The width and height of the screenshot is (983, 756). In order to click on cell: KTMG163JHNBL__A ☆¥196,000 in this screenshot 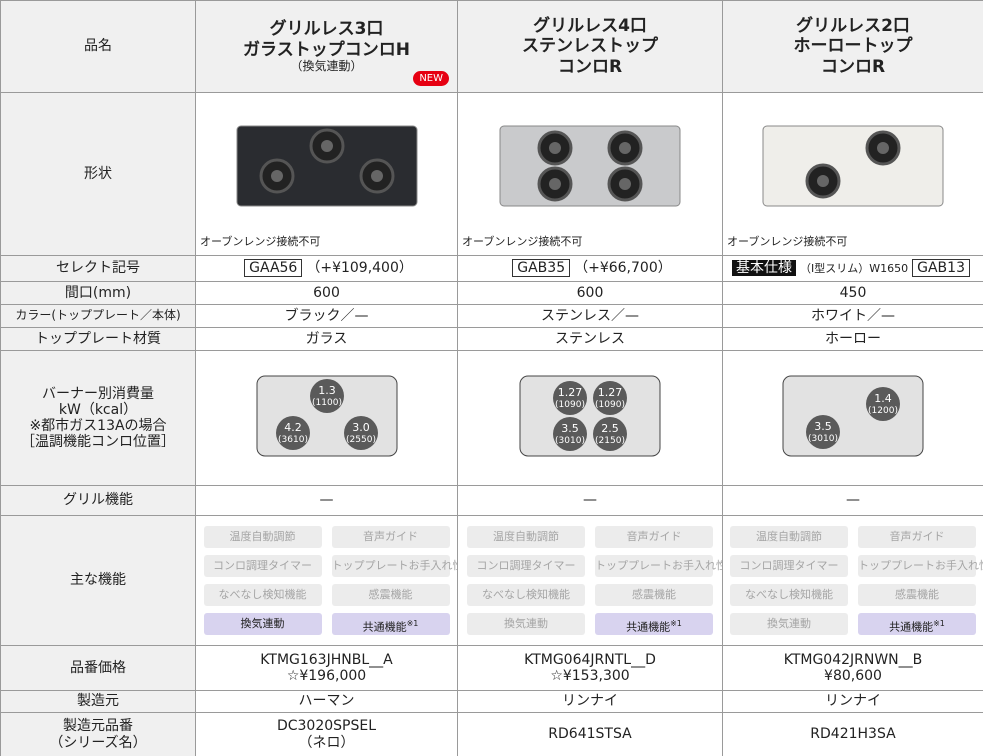, I will do `click(326, 668)`.